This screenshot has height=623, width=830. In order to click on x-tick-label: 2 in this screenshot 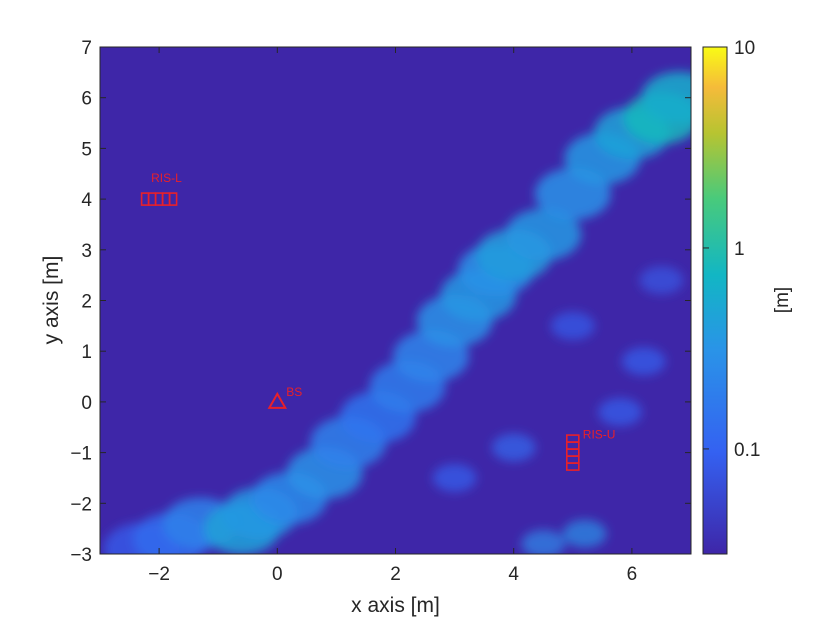, I will do `click(395, 574)`.